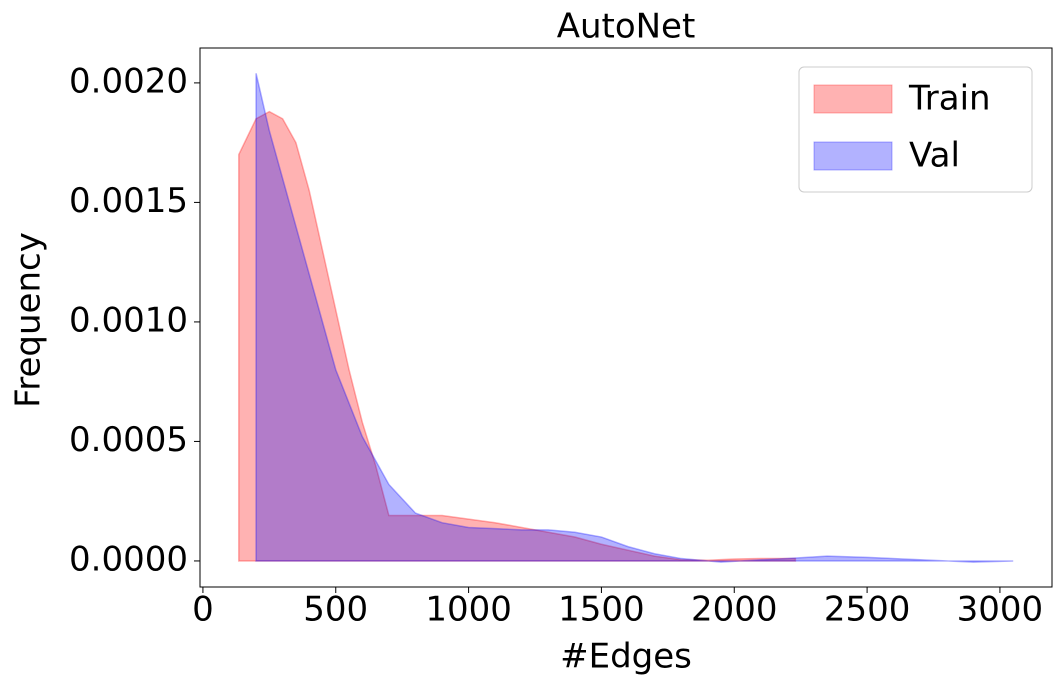 The image size is (1062, 692). Describe the element at coordinates (626, 657) in the screenshot. I see `x-axis-label: #Edges` at that location.